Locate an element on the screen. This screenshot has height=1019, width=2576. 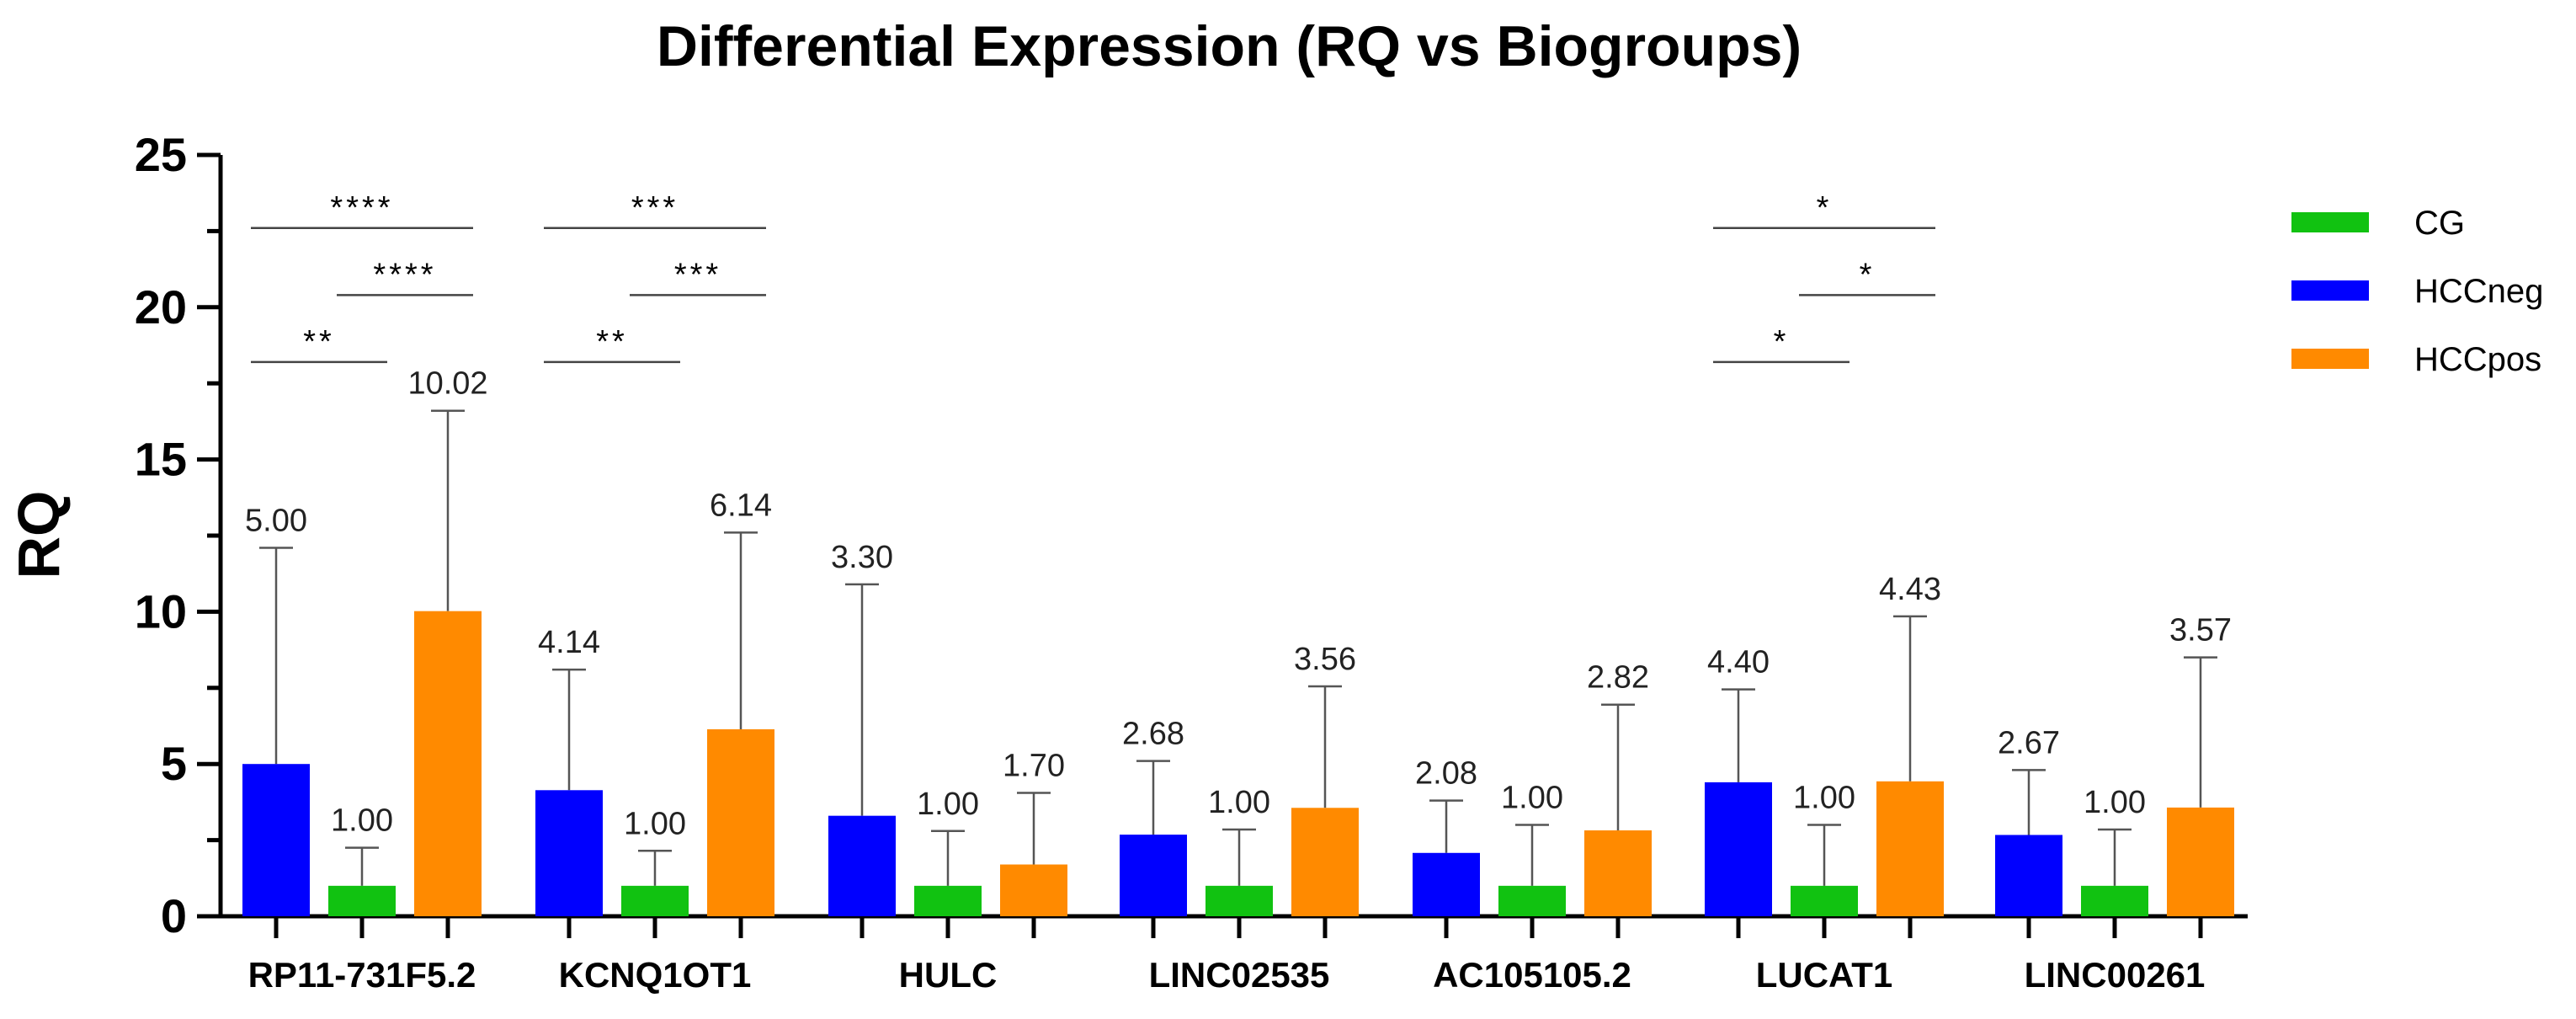
significance-annotations: ********************* is located at coordinates (1093, 277).